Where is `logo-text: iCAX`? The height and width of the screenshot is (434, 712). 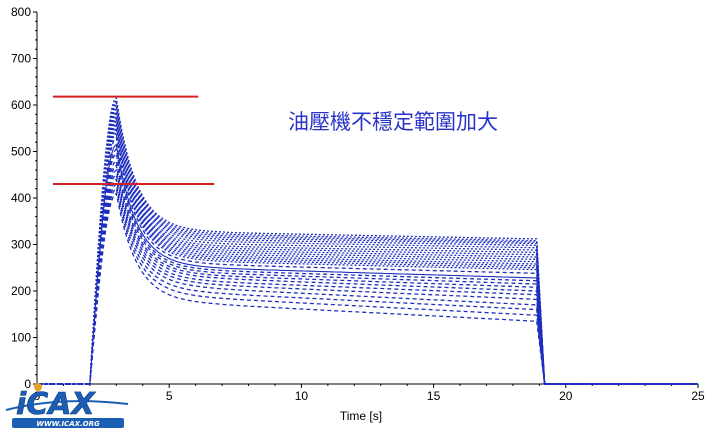
logo-text: iCAX is located at coordinates (56, 404).